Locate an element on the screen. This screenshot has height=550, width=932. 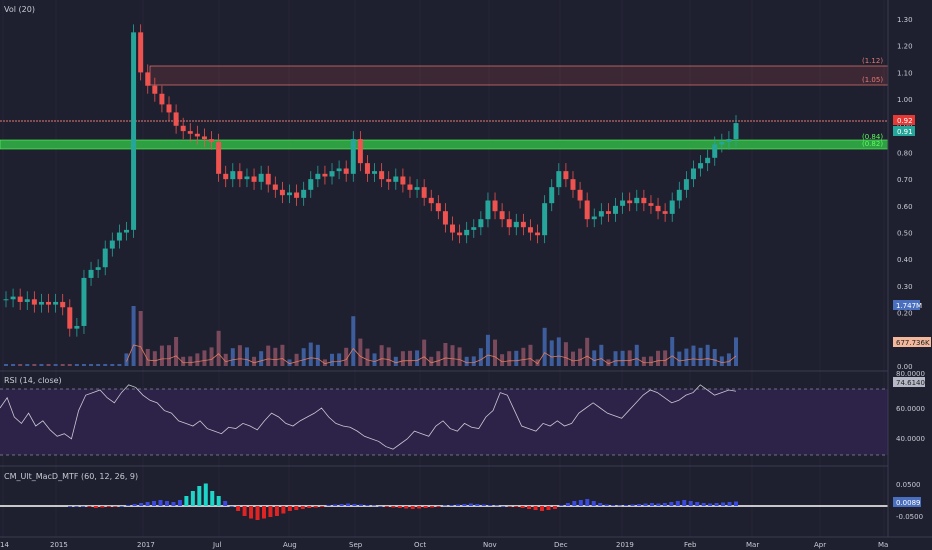
price-tick: 1.30 is located at coordinates (905, 20).